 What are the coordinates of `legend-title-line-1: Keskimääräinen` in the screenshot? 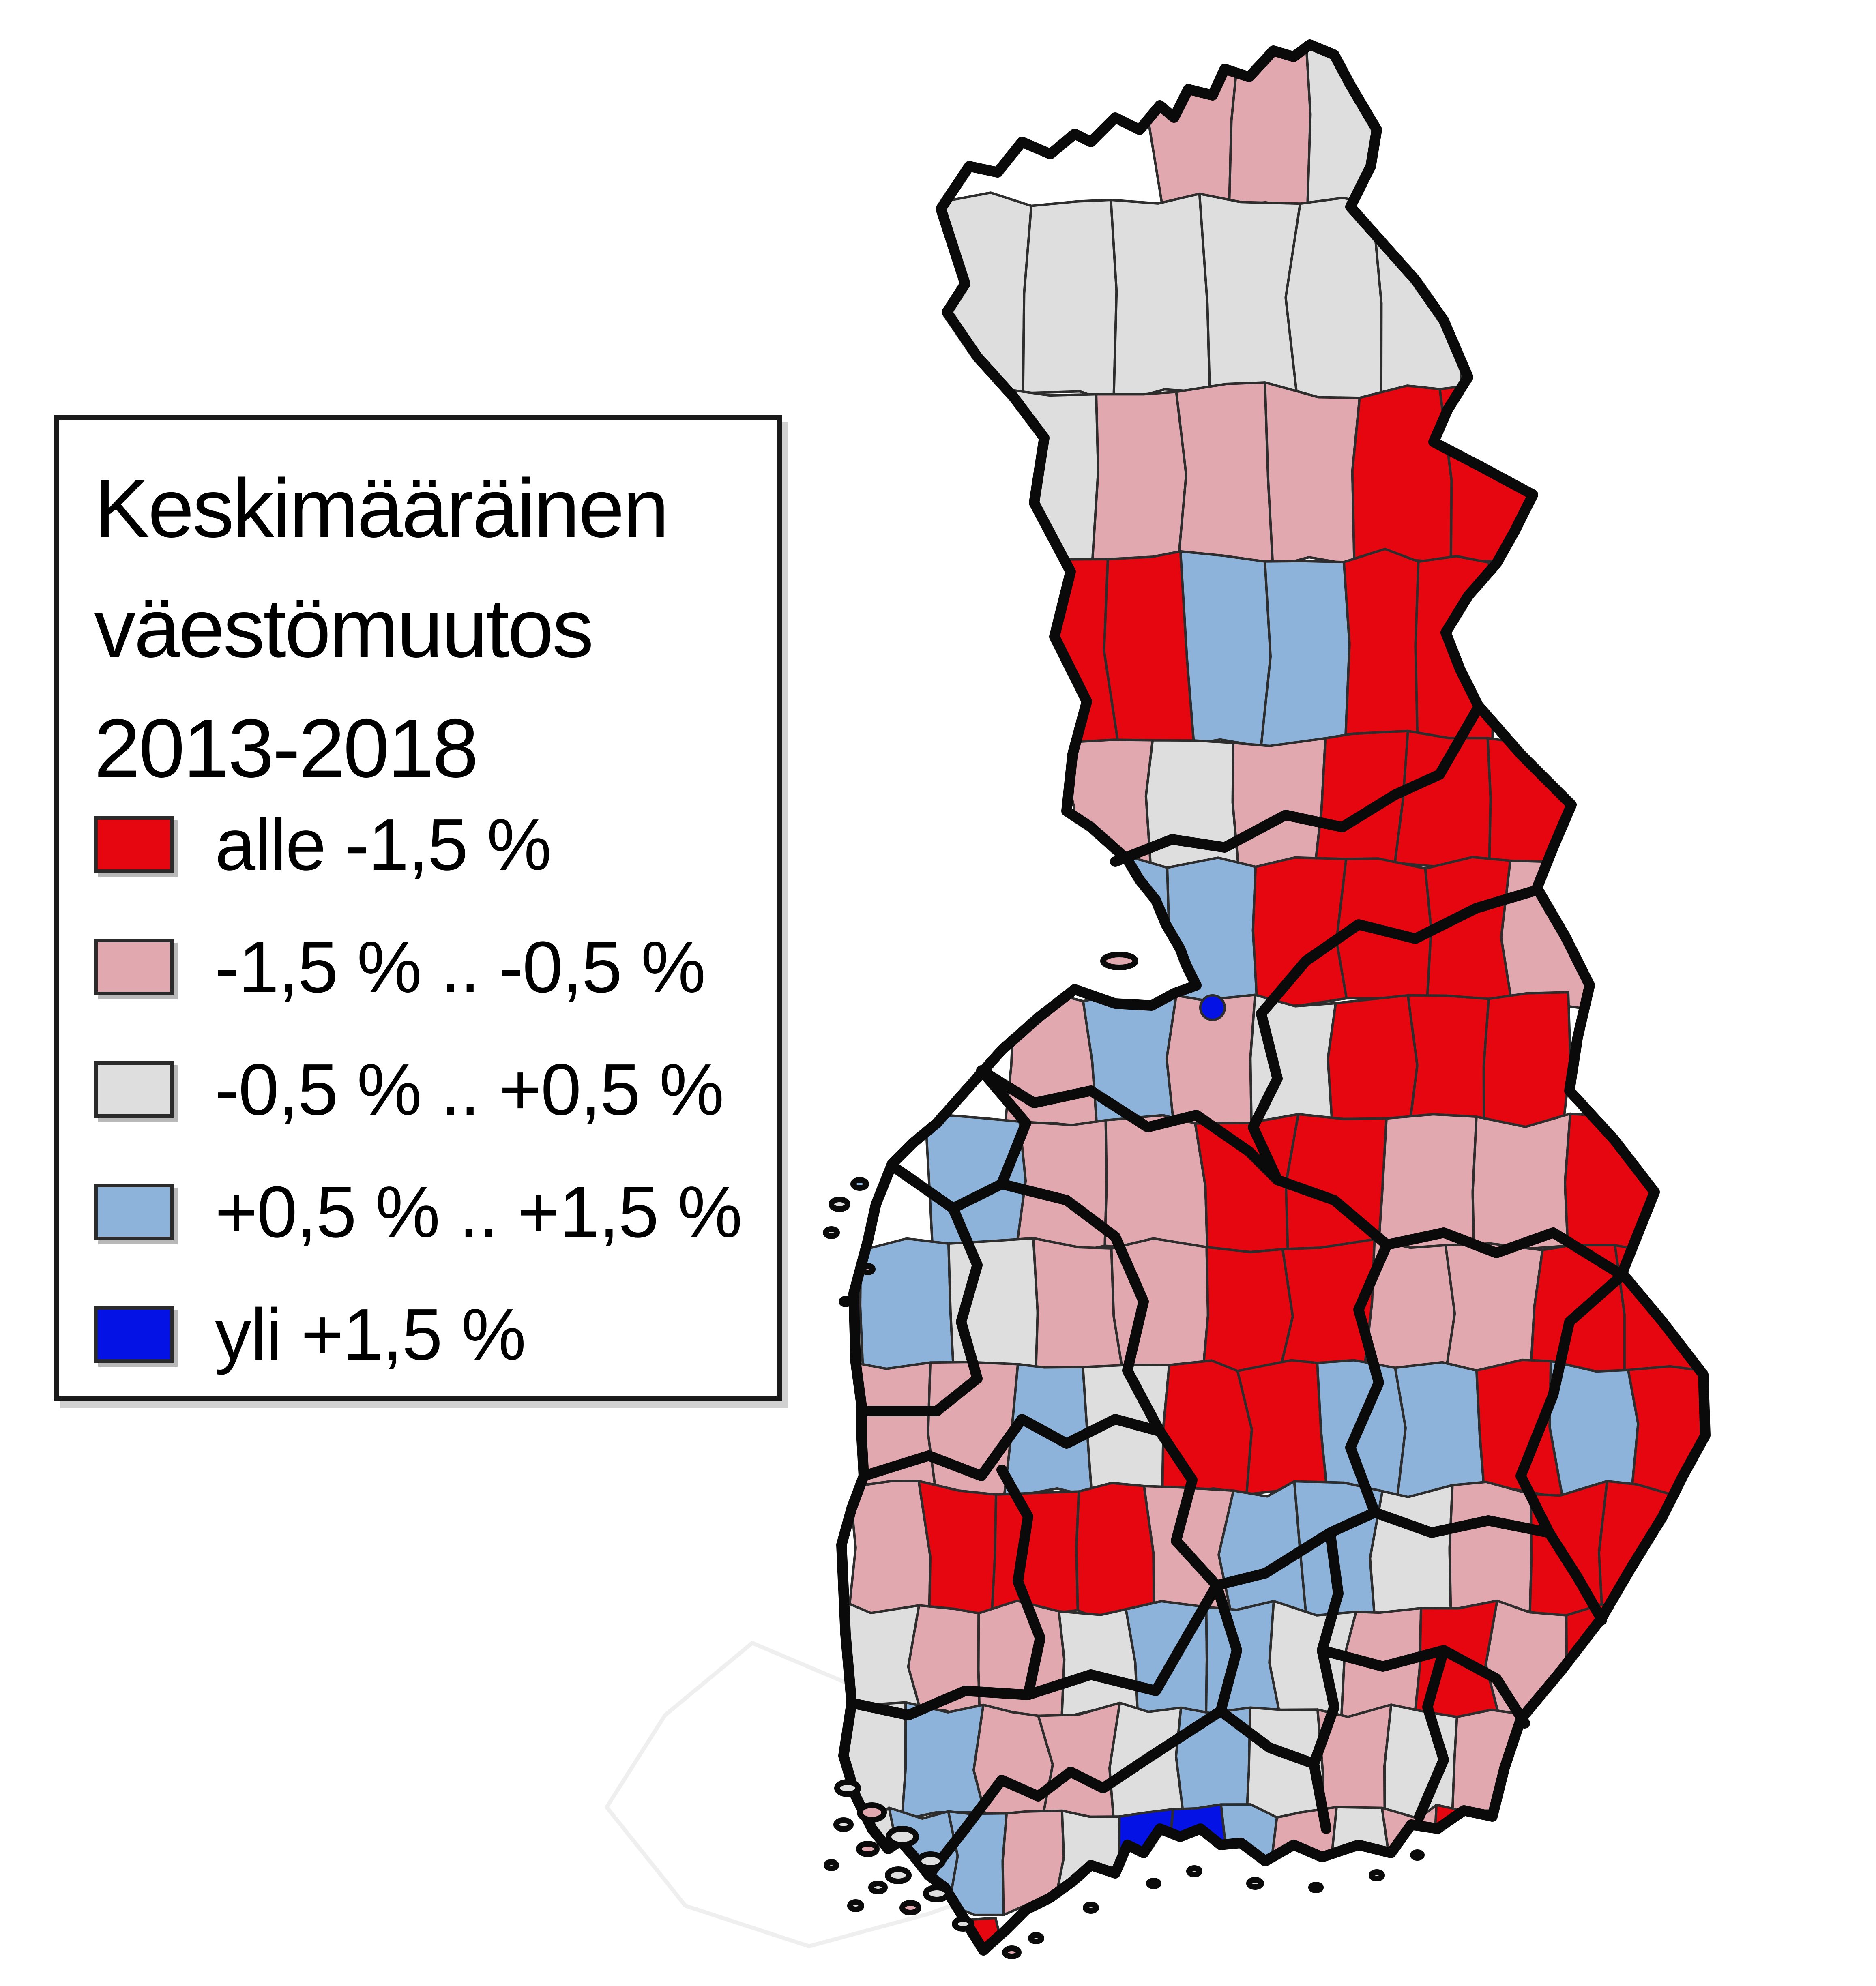 It's located at (381, 509).